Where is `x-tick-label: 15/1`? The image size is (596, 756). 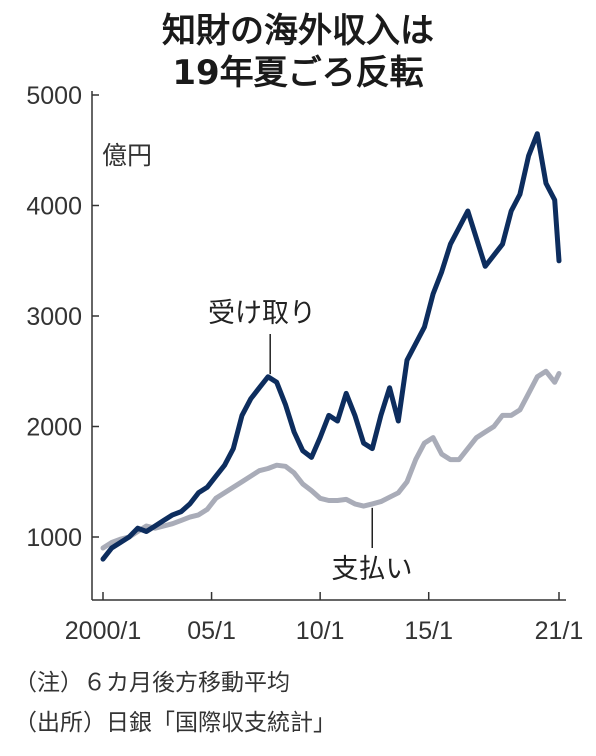 x-tick-label: 15/1 is located at coordinates (428, 631).